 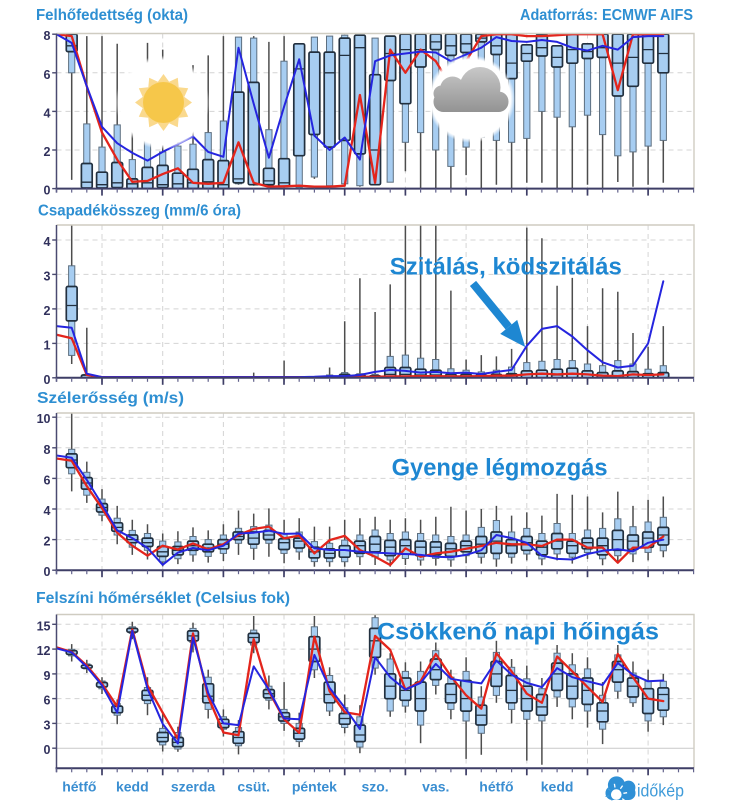 What do you see at coordinates (518, 631) in the screenshot?
I see `svg-text: Csökkenő napi hőingás` at bounding box center [518, 631].